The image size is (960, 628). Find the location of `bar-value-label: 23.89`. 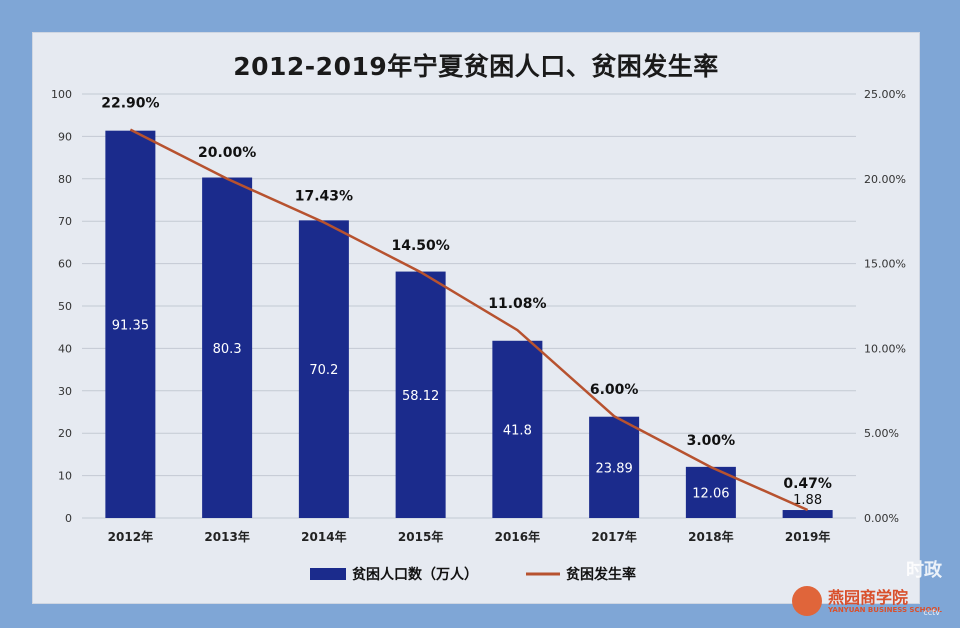

bar-value-label: 23.89 is located at coordinates (614, 468).